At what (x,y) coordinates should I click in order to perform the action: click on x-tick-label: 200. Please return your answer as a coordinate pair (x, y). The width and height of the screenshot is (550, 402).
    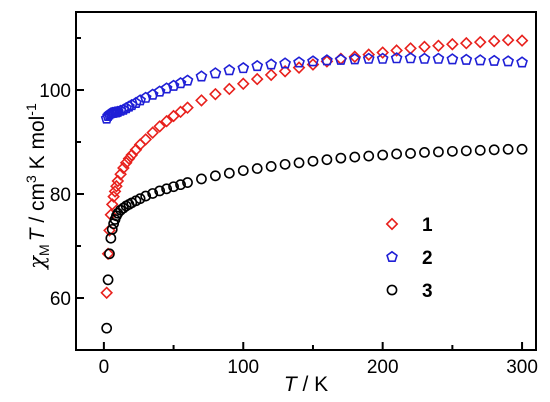
    Looking at the image, I should click on (383, 367).